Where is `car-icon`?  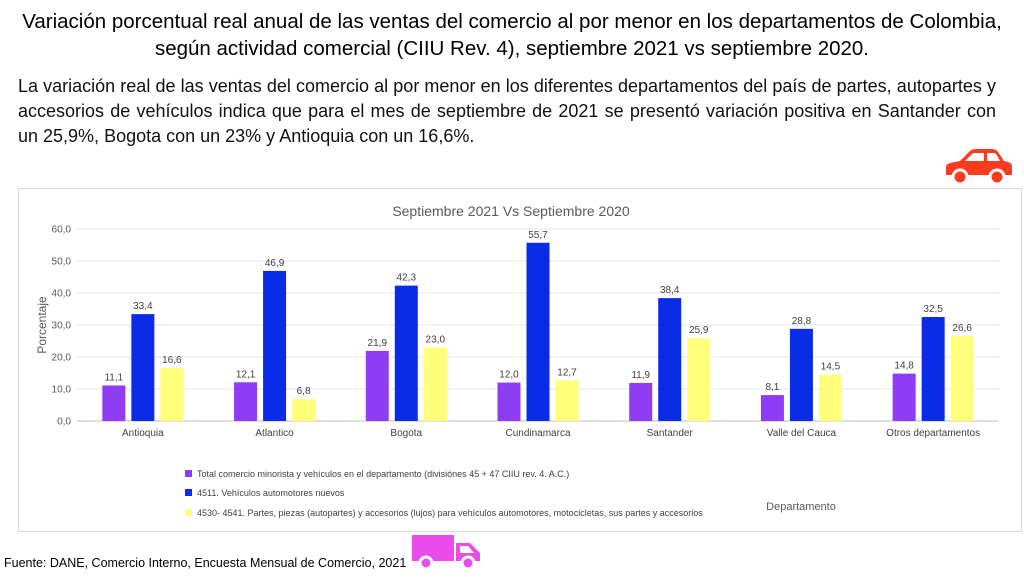
car-icon is located at coordinates (978, 169).